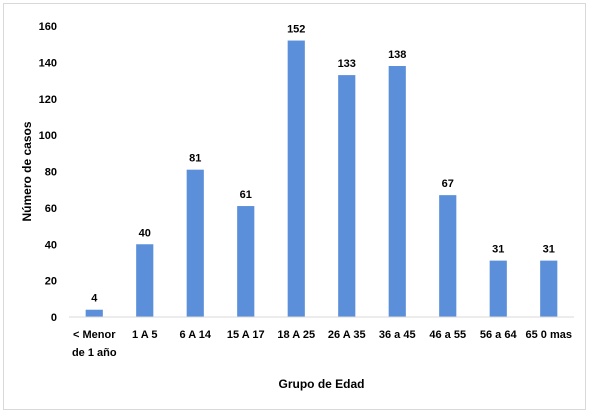  I want to click on x-tick-label: 15 A 17, so click(246, 335).